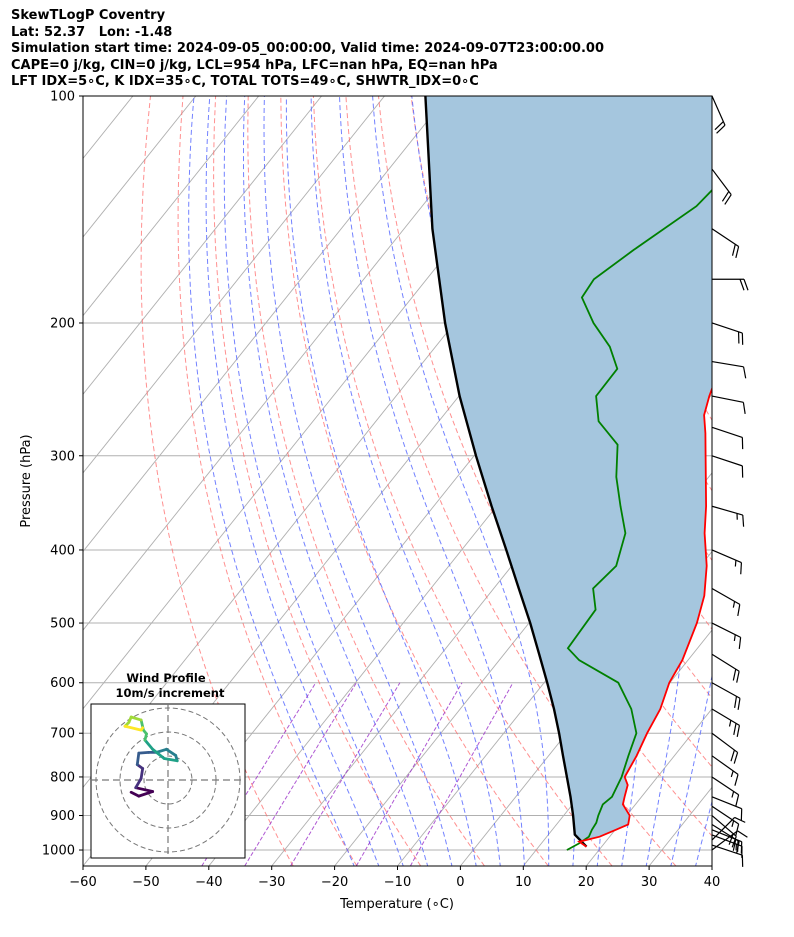  What do you see at coordinates (644, 617) in the screenshot?
I see `temperature-line` at bounding box center [644, 617].